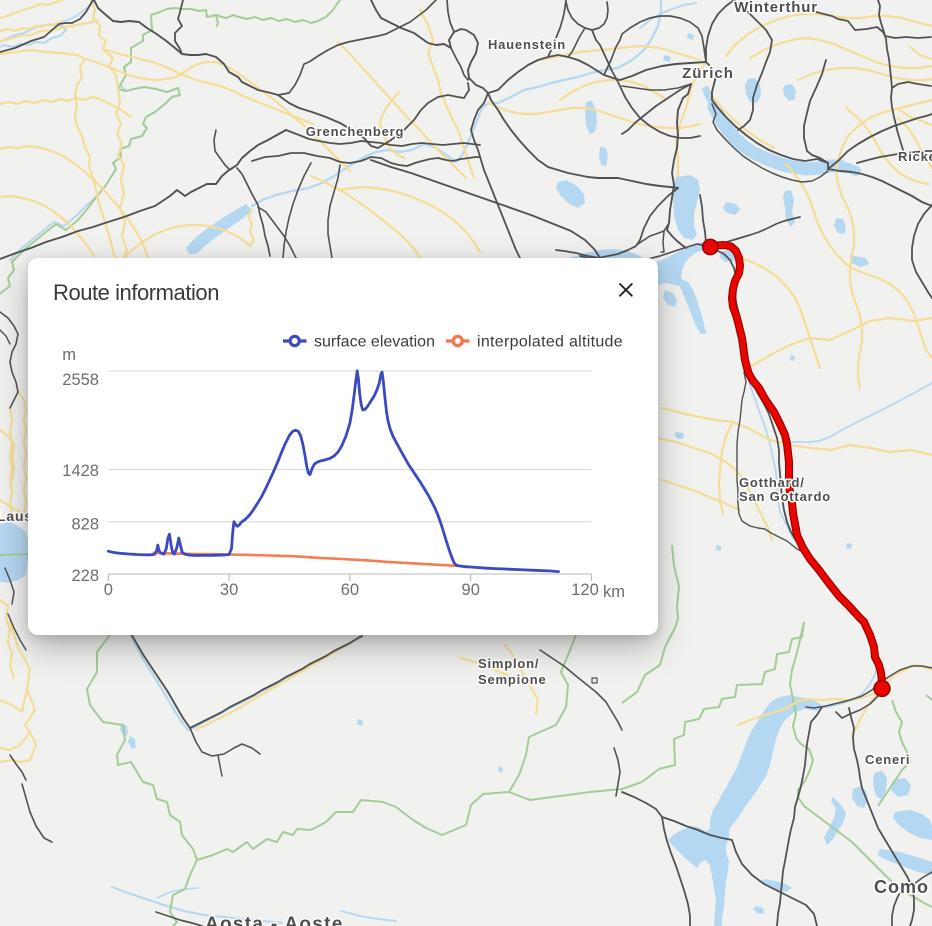  Describe the element at coordinates (614, 592) in the screenshot. I see `svg-text: km` at that location.